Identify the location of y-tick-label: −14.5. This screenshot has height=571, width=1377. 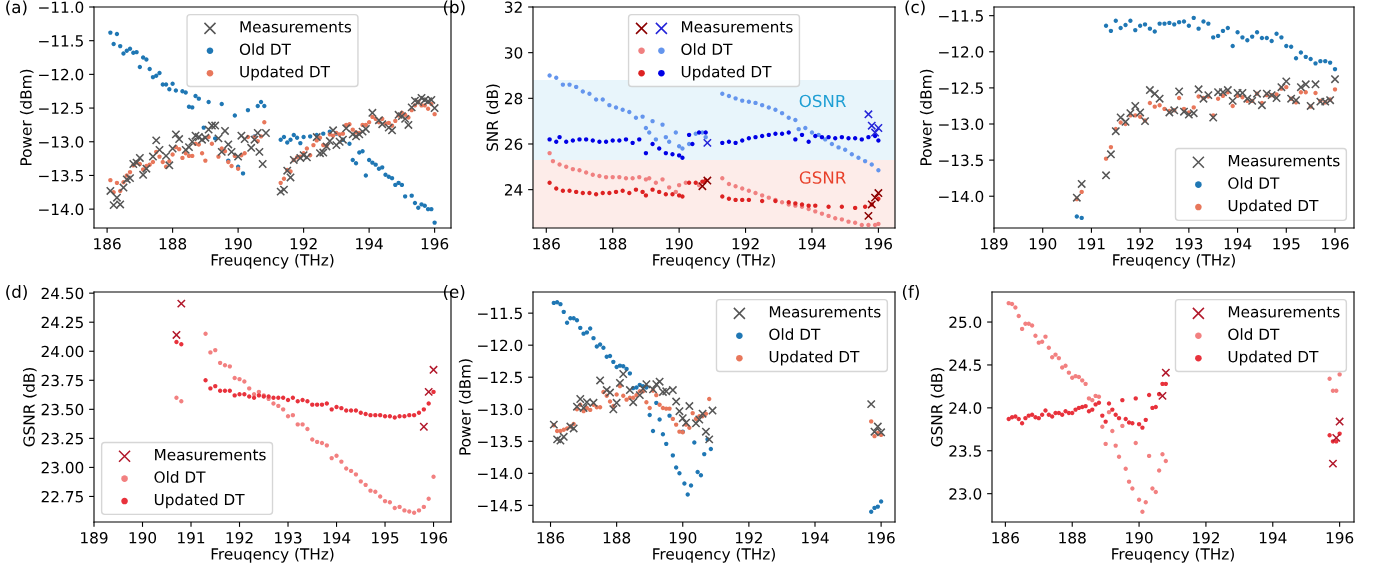
(500, 506).